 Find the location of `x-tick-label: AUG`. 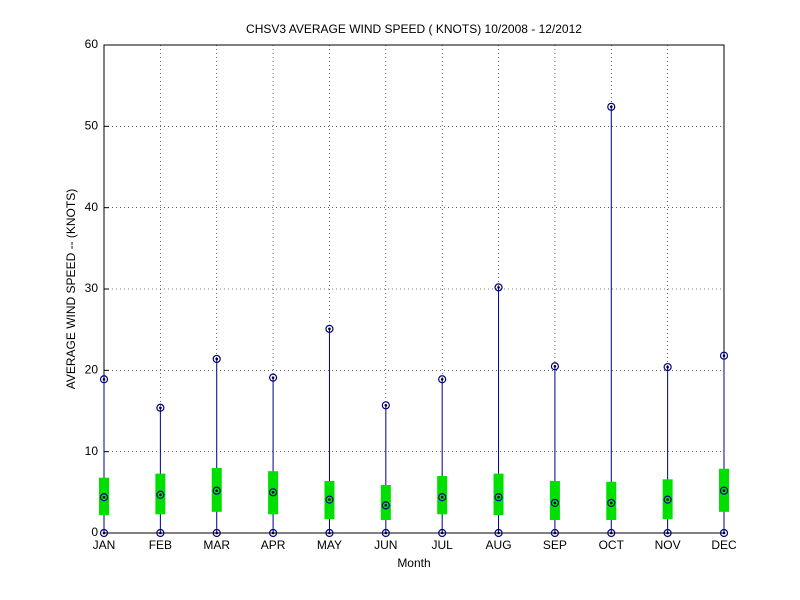

x-tick-label: AUG is located at coordinates (499, 545).